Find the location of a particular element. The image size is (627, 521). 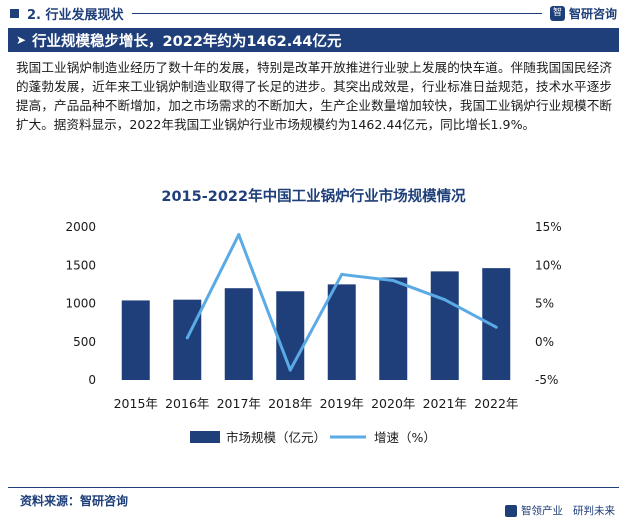

source-note: 资料来源：智研咨询 is located at coordinates (74, 501).